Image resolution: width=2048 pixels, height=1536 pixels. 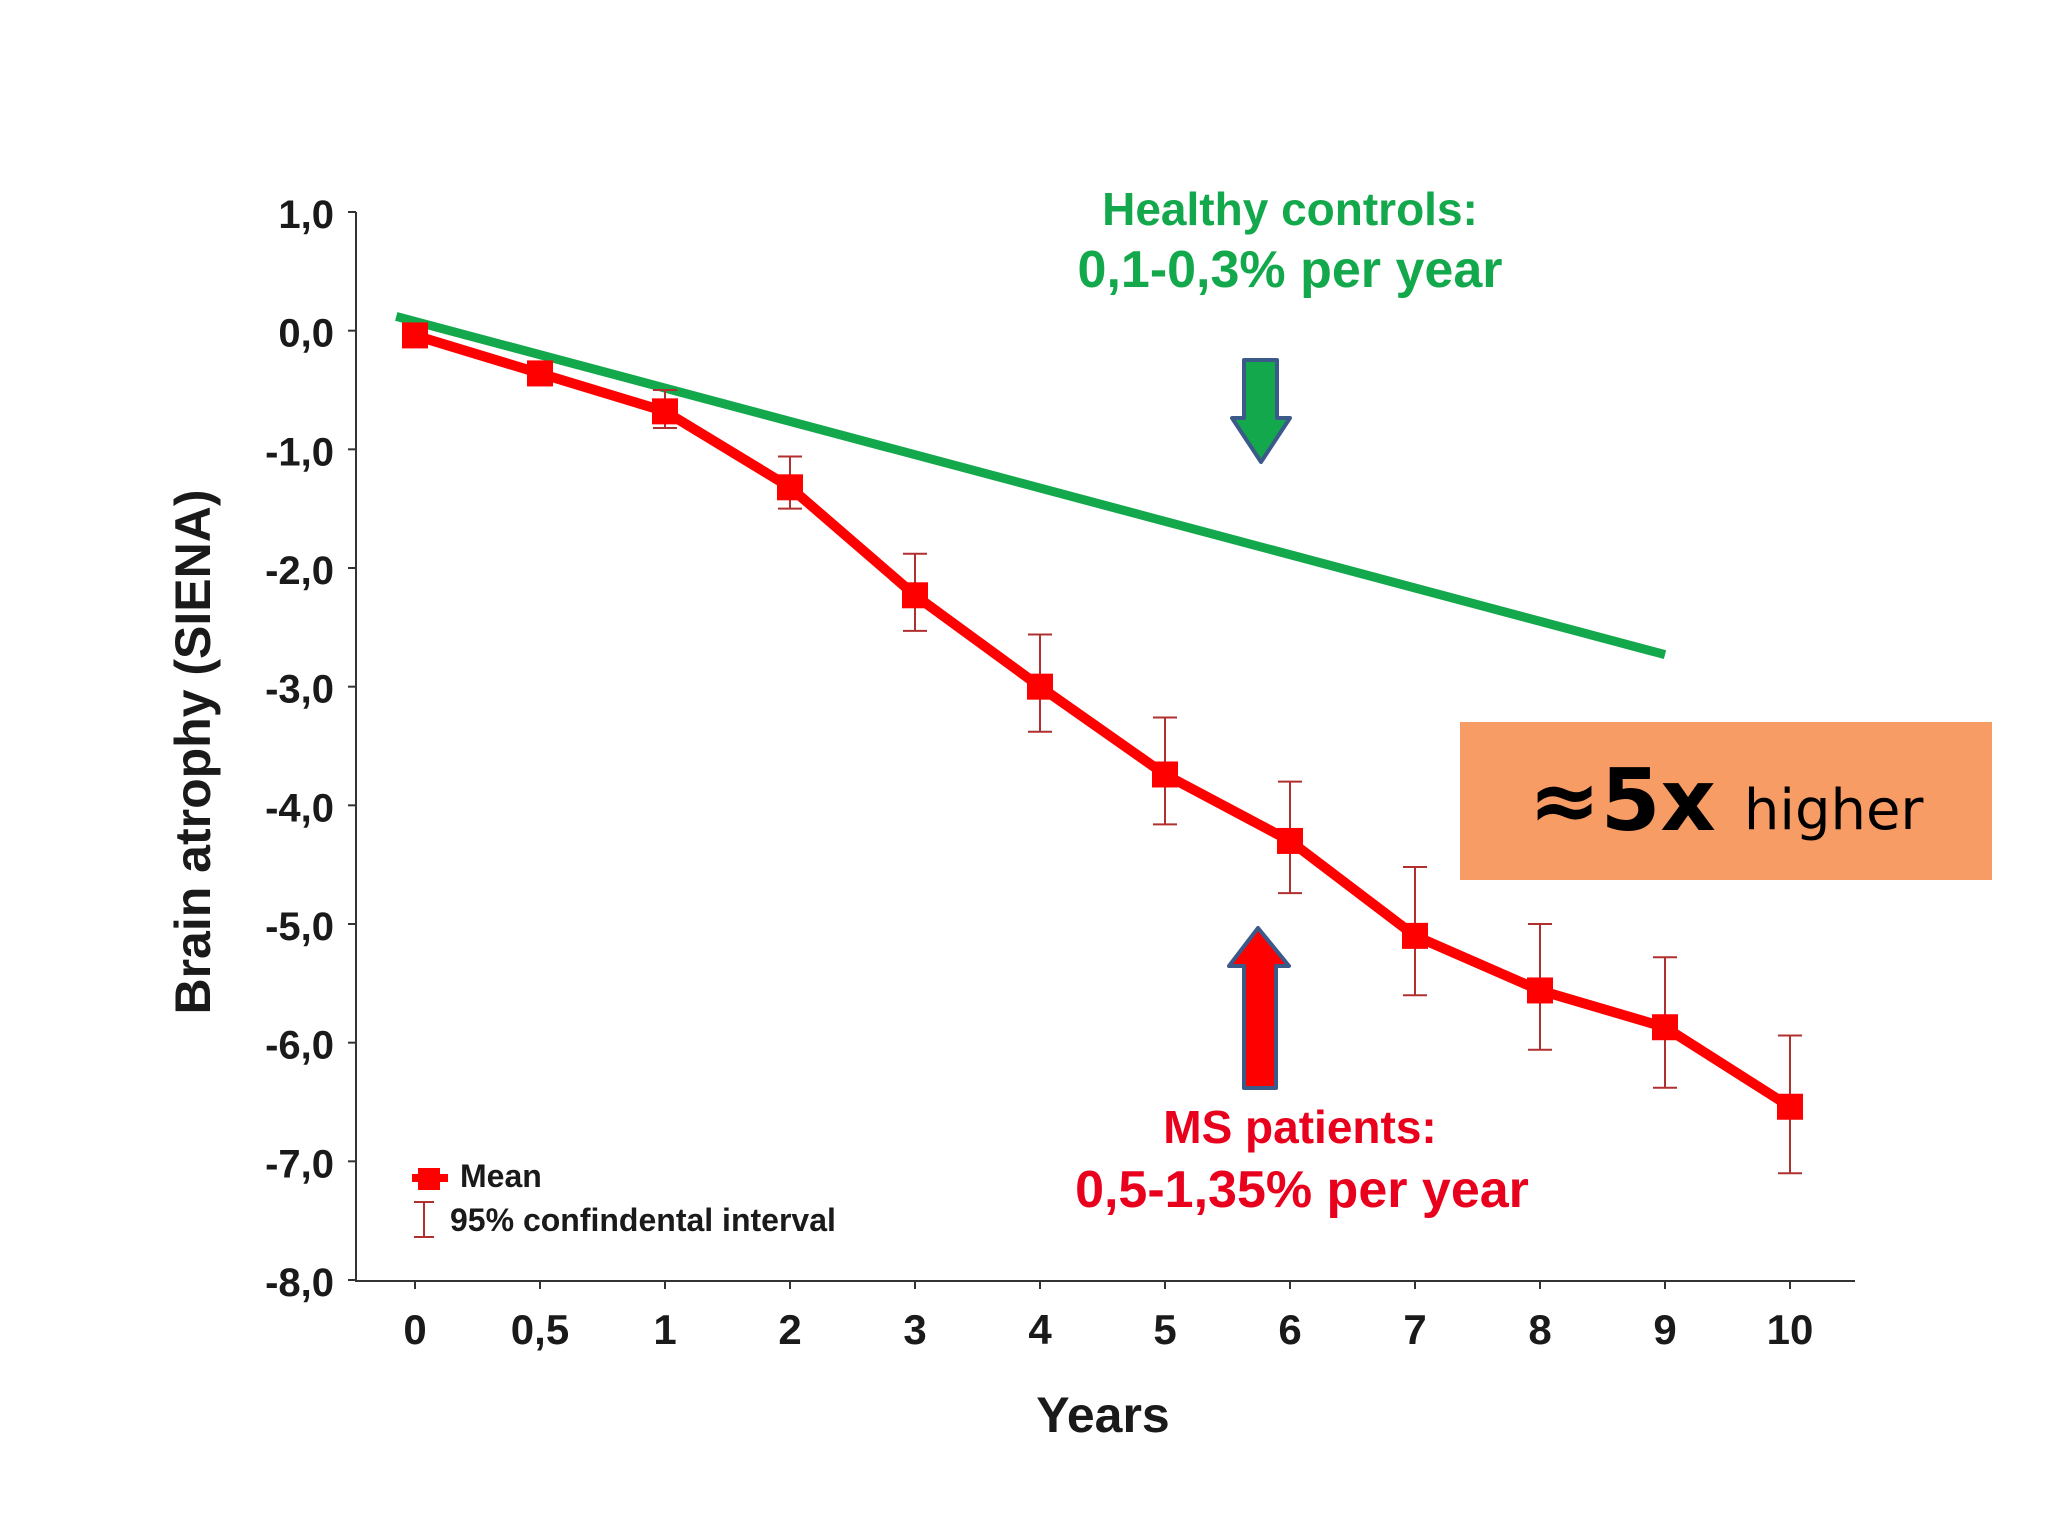 I want to click on y-tick-label: -2,0, so click(x=299, y=571).